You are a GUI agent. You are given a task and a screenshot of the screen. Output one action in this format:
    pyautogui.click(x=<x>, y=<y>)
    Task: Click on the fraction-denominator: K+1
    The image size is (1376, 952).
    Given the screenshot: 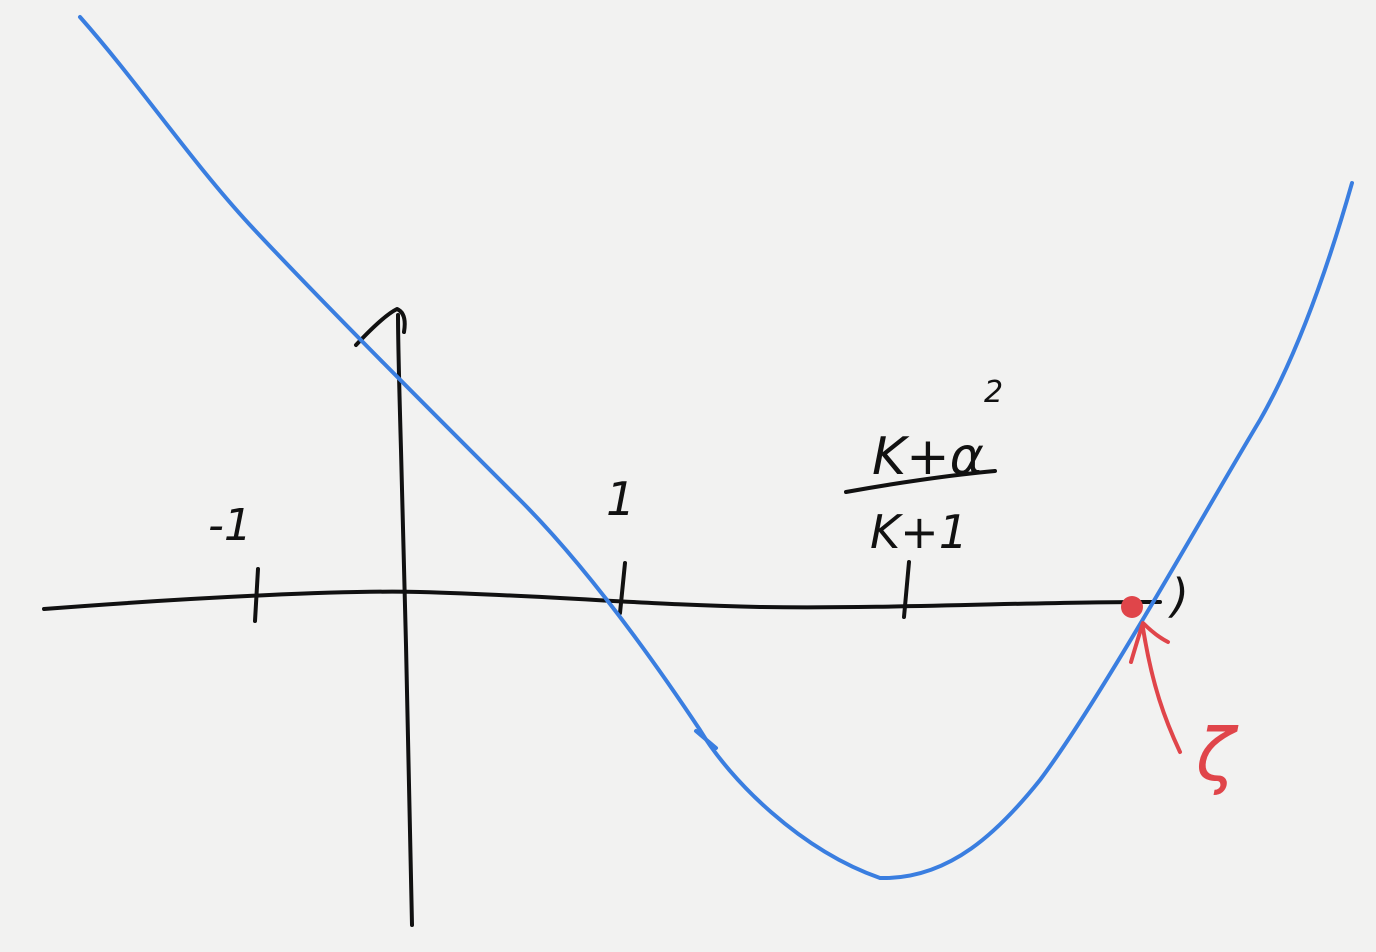 What is the action you would take?
    pyautogui.click(x=919, y=532)
    